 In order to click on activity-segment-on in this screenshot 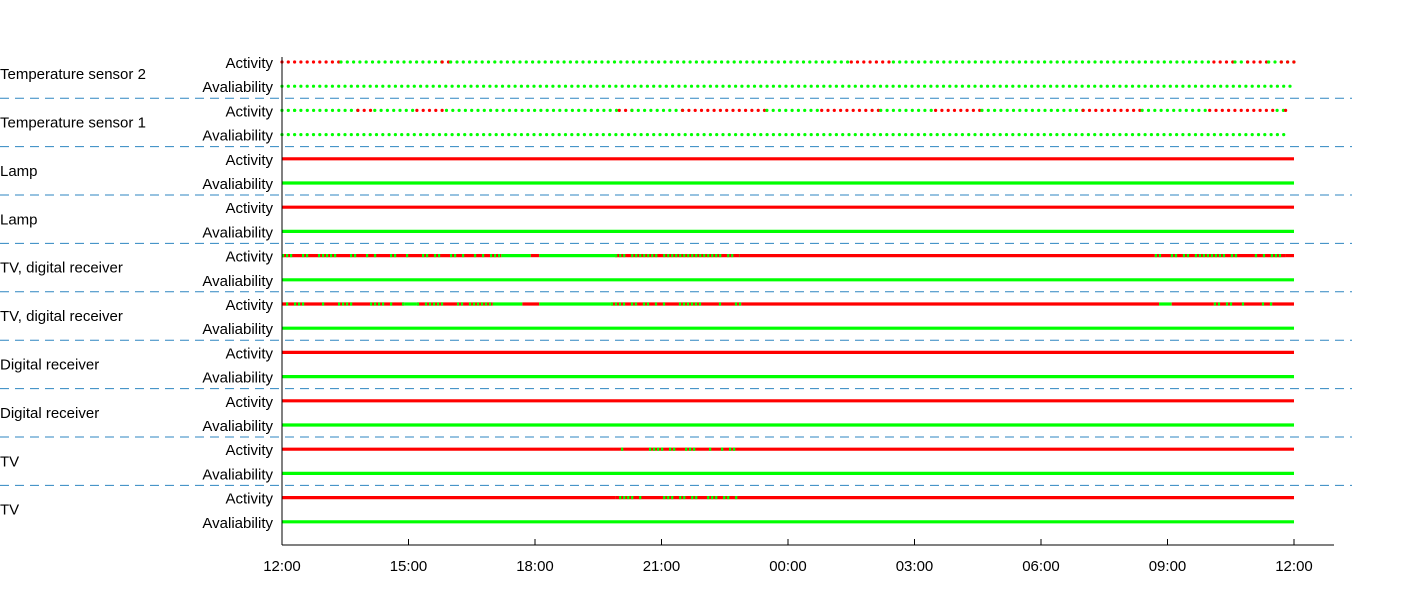, I will do `click(792, 110)`.